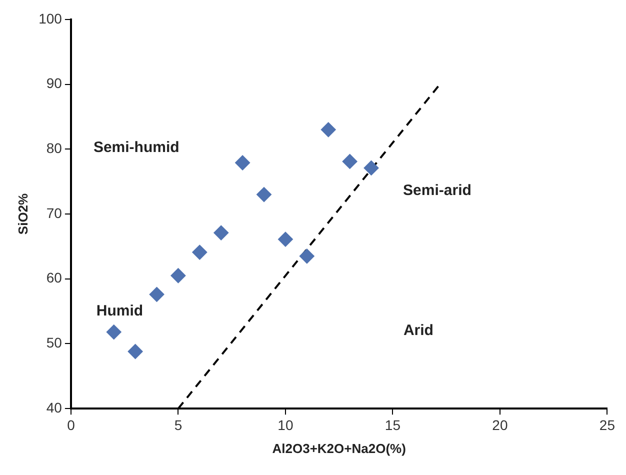 This screenshot has height=475, width=626. I want to click on y-tick-label: 90, so click(54, 83).